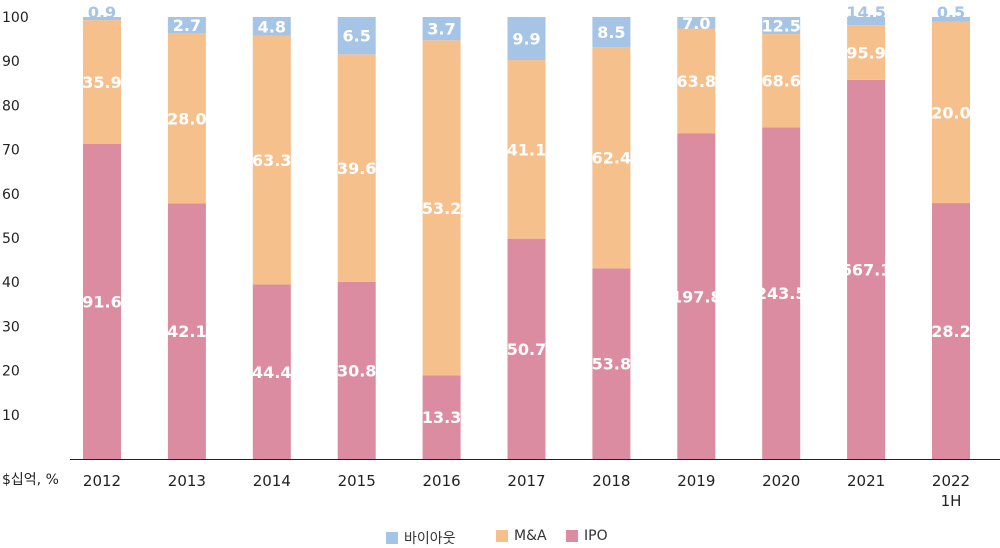  I want to click on y-tick-label: 80, so click(11, 106).